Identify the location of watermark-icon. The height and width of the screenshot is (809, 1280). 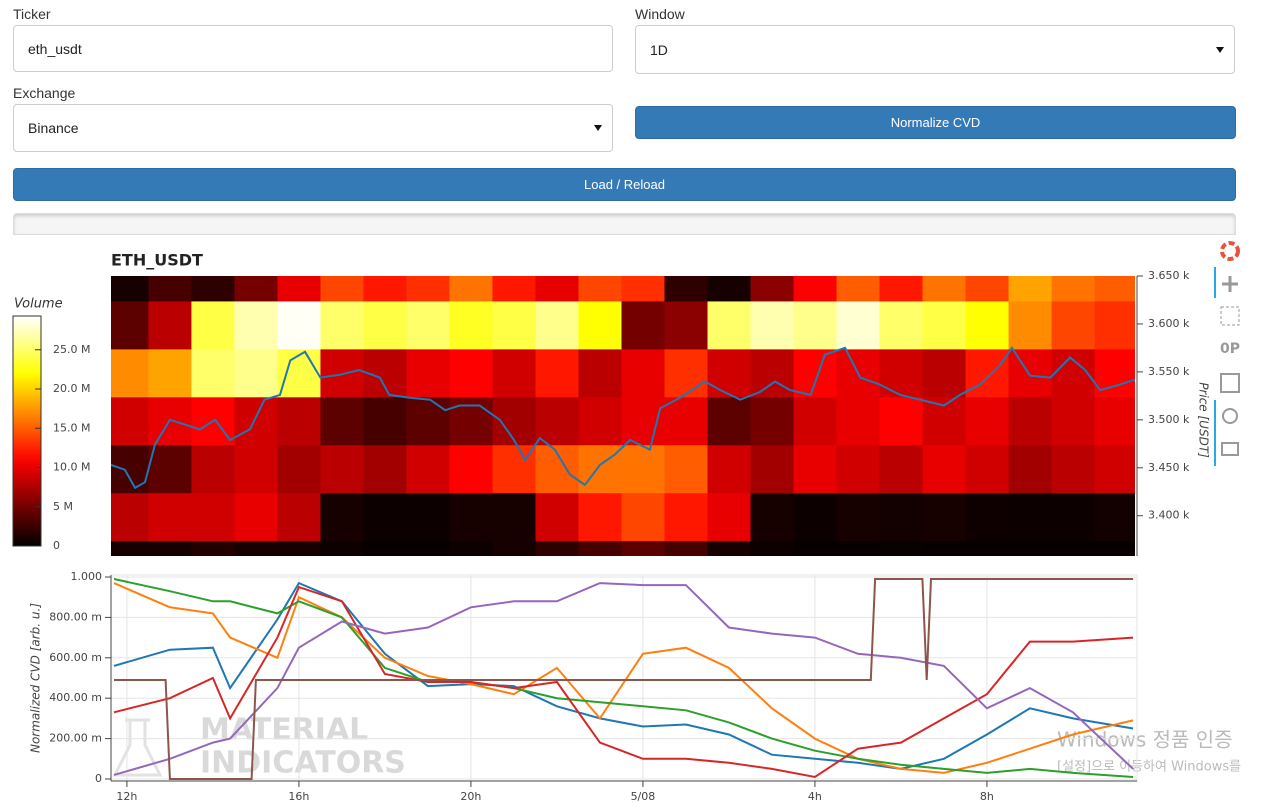
(137, 747).